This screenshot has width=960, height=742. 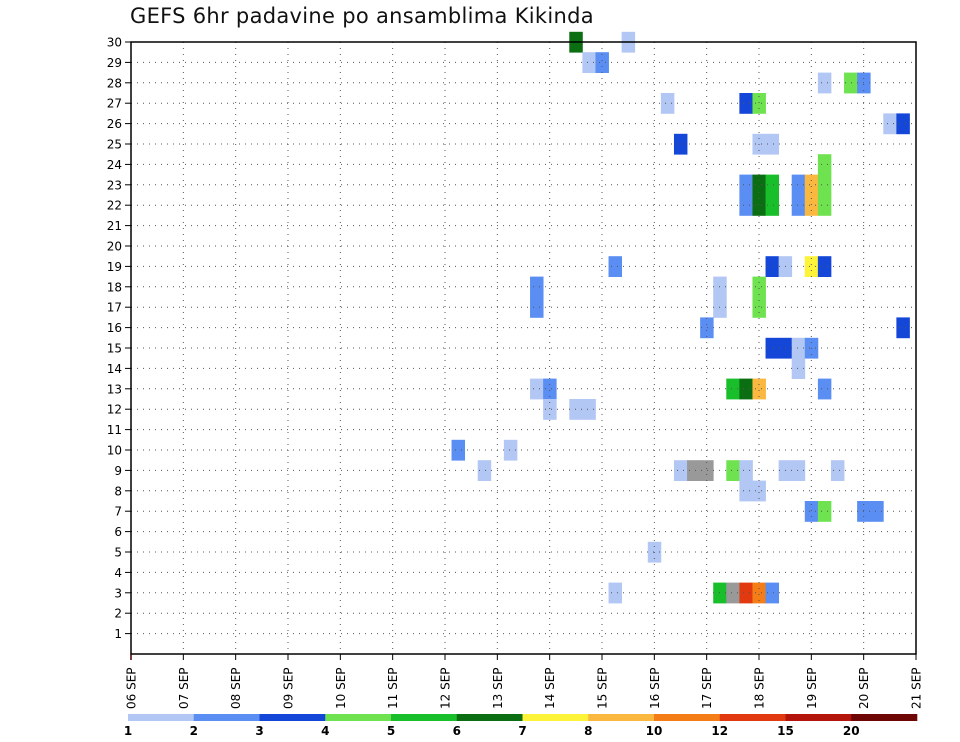 I want to click on y-tick-label: 6, so click(x=118, y=532).